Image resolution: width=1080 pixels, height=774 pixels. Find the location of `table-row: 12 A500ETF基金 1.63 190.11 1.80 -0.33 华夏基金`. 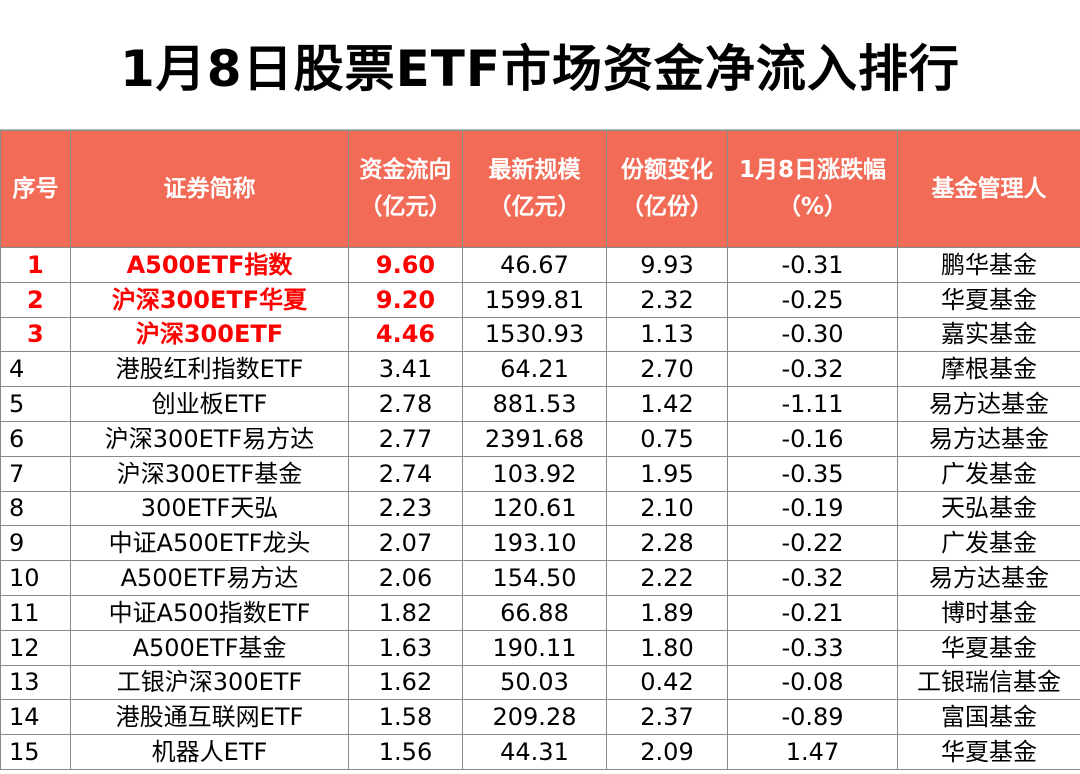

table-row: 12 A500ETF基金 1.63 190.11 1.80 -0.33 华夏基金 is located at coordinates (540, 647).